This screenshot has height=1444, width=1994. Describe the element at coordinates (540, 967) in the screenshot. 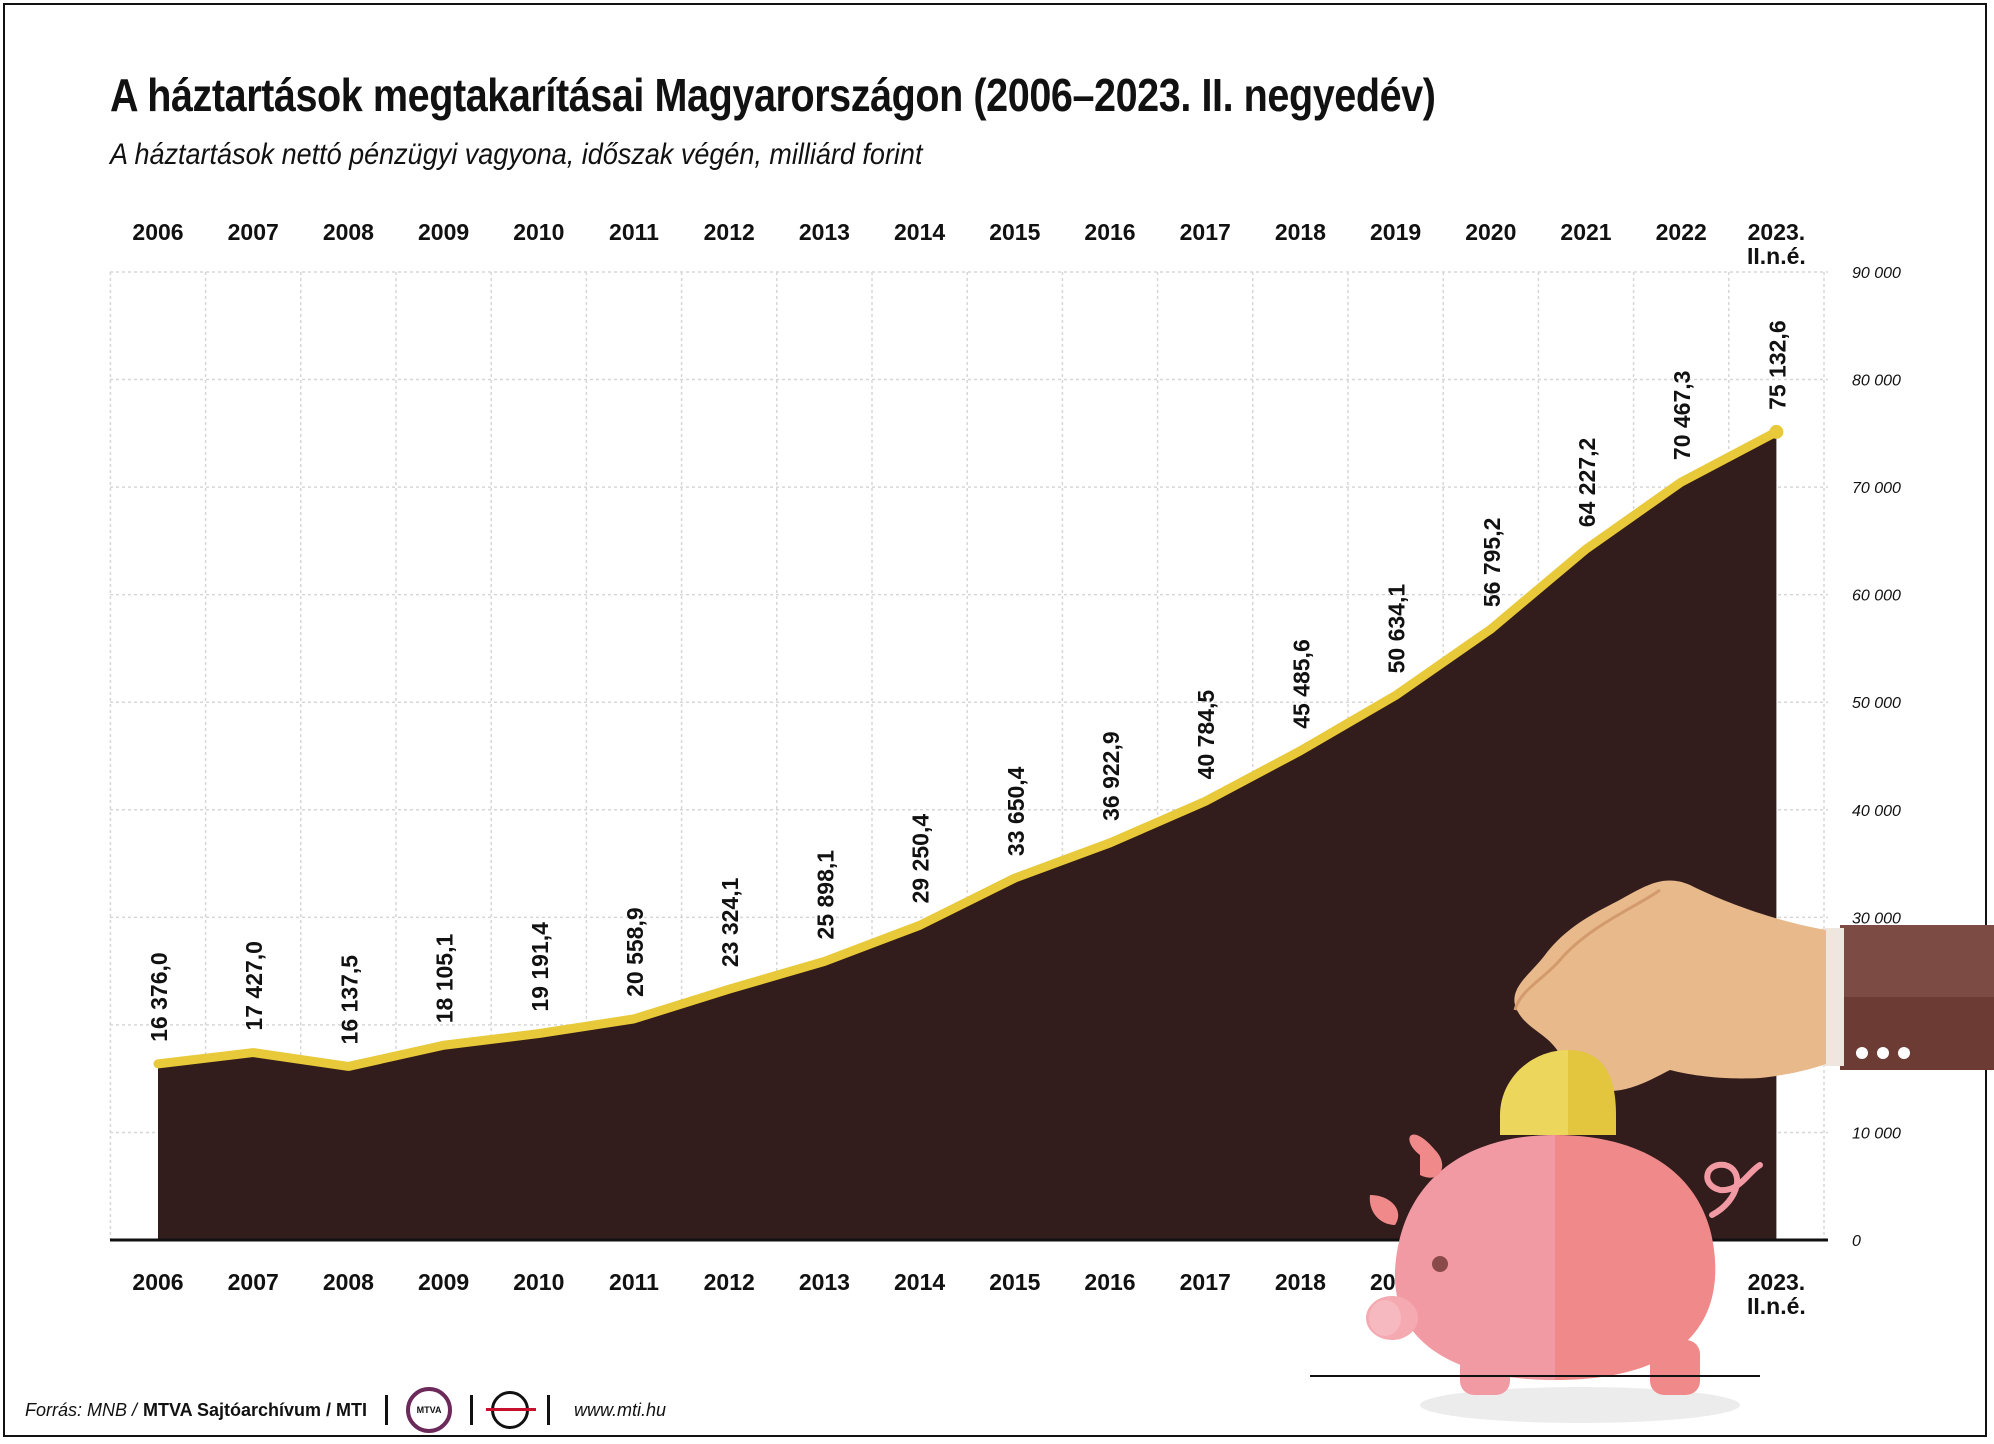

I see `data-label: 19 191,4` at that location.